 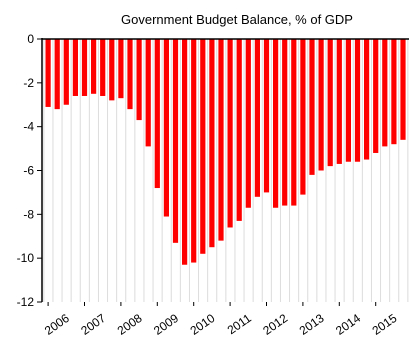 I want to click on x-tick-labels: 2006 2007 2008 2009 2010 2011 2012 2013 2014 2015, so click(x=221, y=324).